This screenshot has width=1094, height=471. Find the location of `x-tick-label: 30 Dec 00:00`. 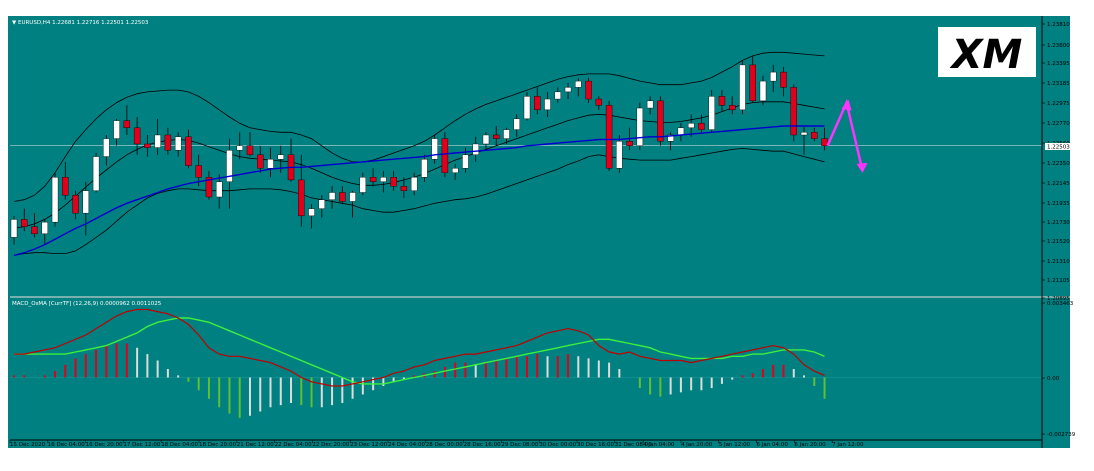

x-tick-label: 30 Dec 00:00 is located at coordinates (557, 445).